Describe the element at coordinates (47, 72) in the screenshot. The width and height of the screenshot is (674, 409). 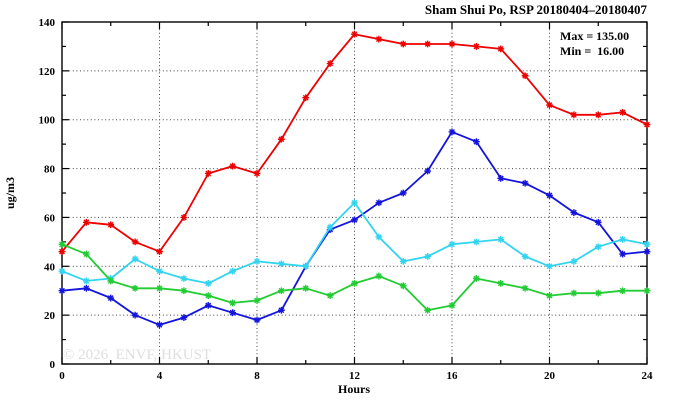
I see `y-tick-label: 120` at that location.